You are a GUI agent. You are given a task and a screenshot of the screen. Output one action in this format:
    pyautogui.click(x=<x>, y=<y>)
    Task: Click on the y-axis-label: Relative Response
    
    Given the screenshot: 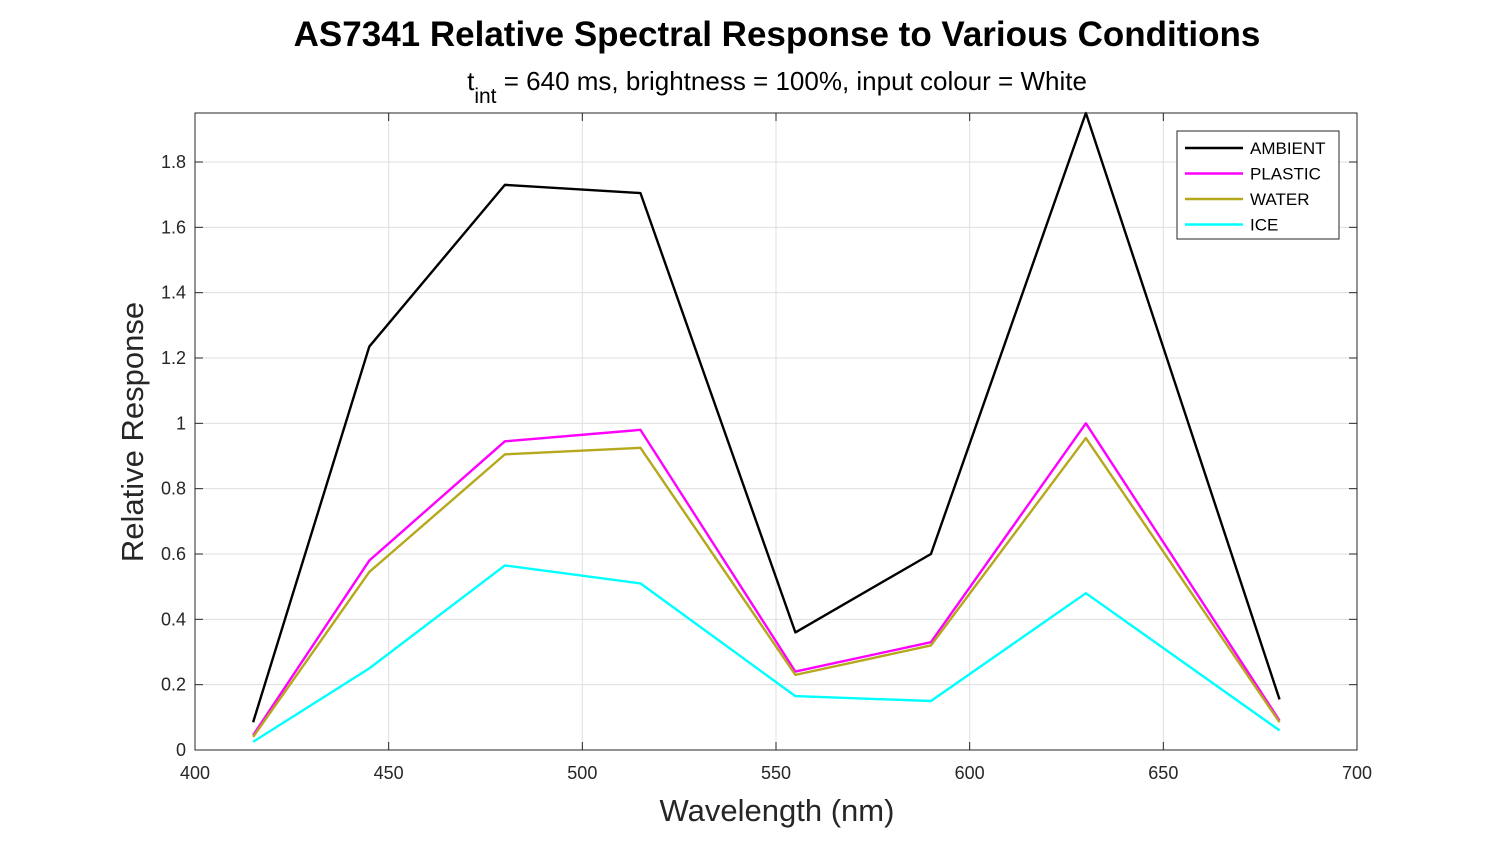 What is the action you would take?
    pyautogui.click(x=132, y=432)
    